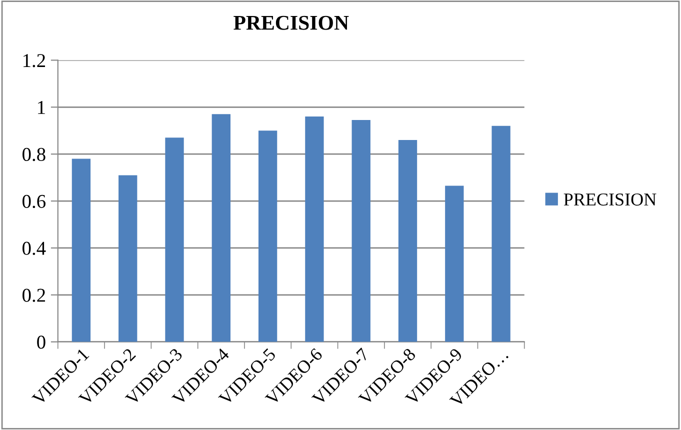 The image size is (681, 430). What do you see at coordinates (34, 61) in the screenshot?
I see `y-tick-label: 1.2` at bounding box center [34, 61].